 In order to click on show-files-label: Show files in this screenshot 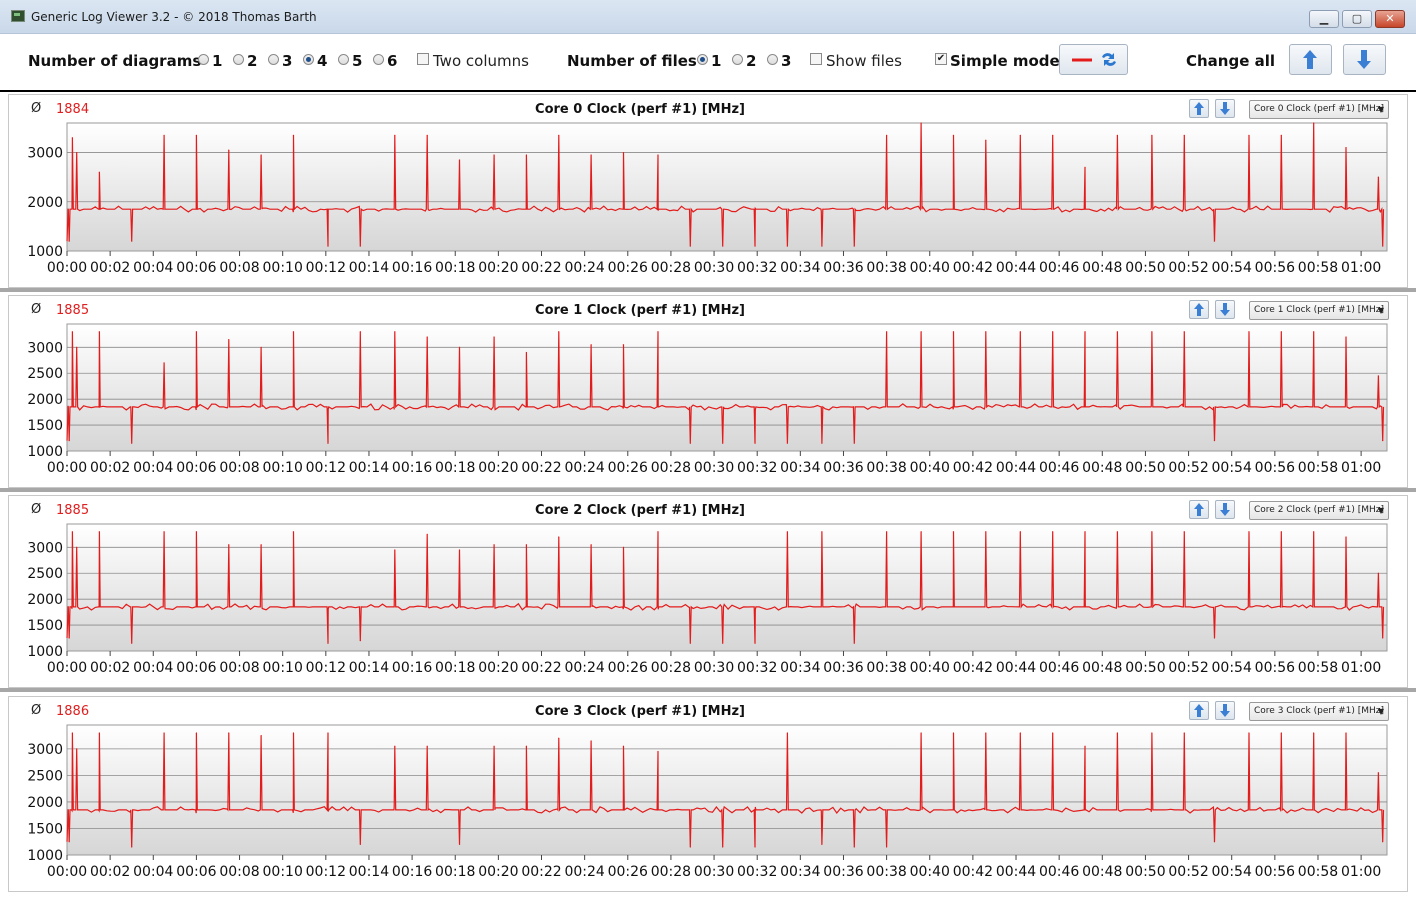, I will do `click(864, 61)`.